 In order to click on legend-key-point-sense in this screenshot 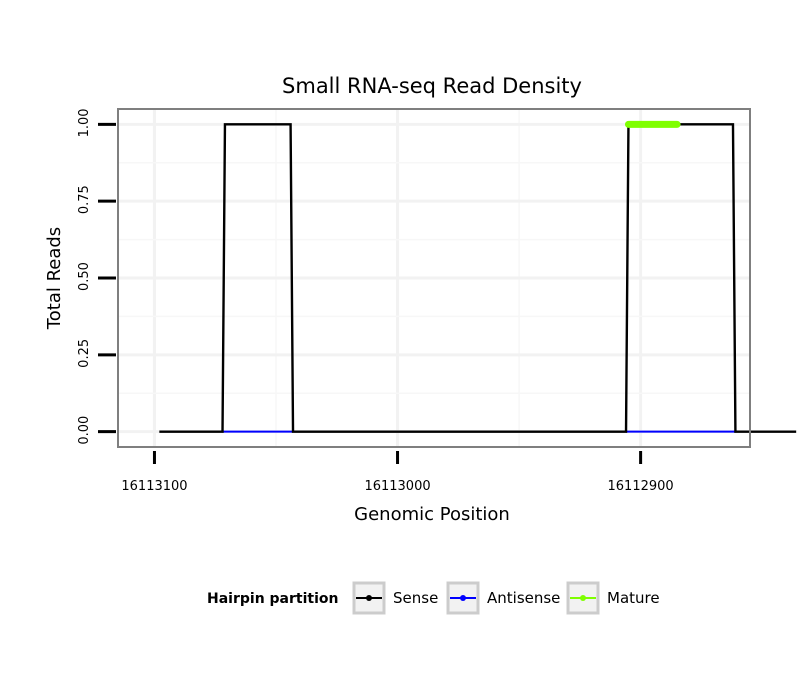, I will do `click(369, 598)`.